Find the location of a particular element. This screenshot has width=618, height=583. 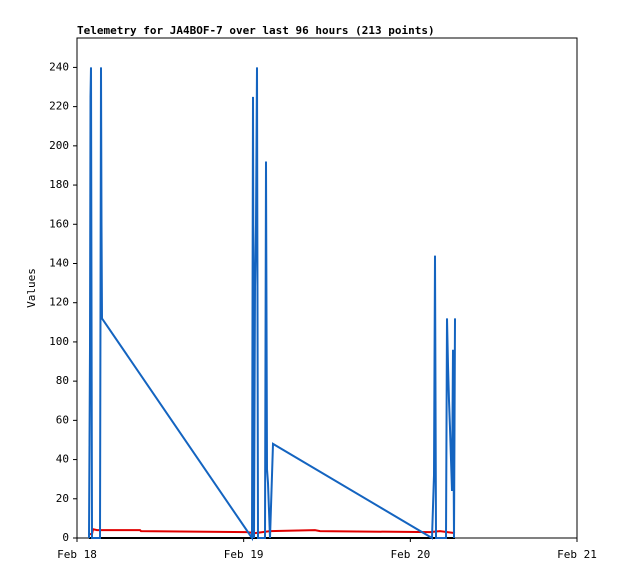

x-tick-label: Feb 21 is located at coordinates (577, 554).